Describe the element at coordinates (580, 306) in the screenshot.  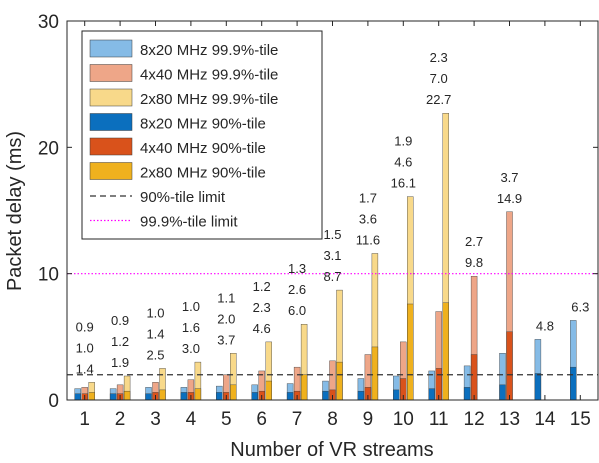
I see `data-label: 6.3` at that location.